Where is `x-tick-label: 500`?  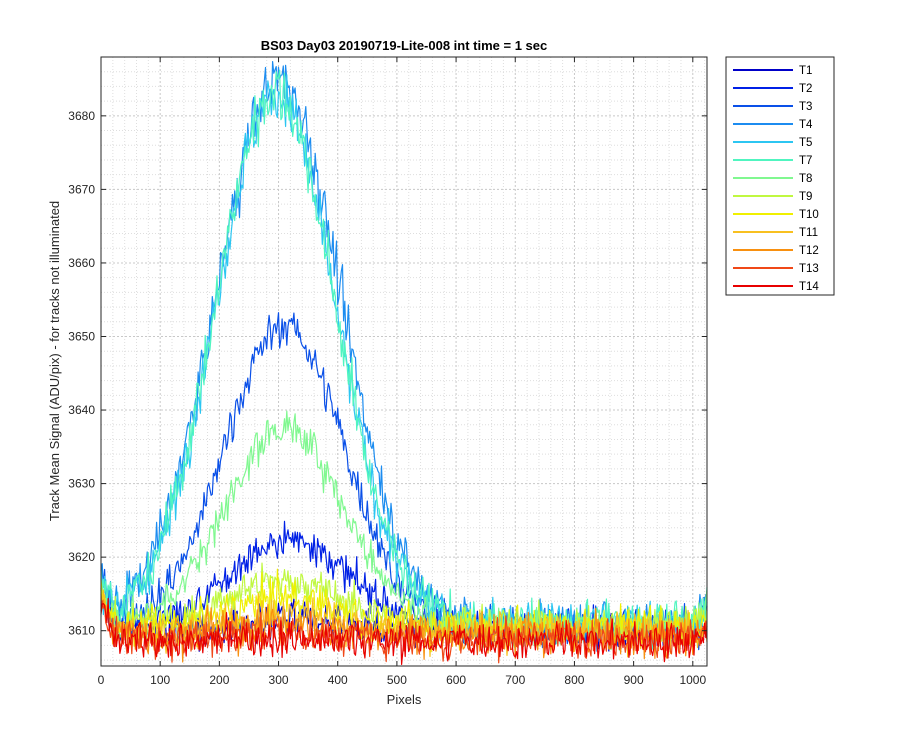 x-tick-label: 500 is located at coordinates (397, 680).